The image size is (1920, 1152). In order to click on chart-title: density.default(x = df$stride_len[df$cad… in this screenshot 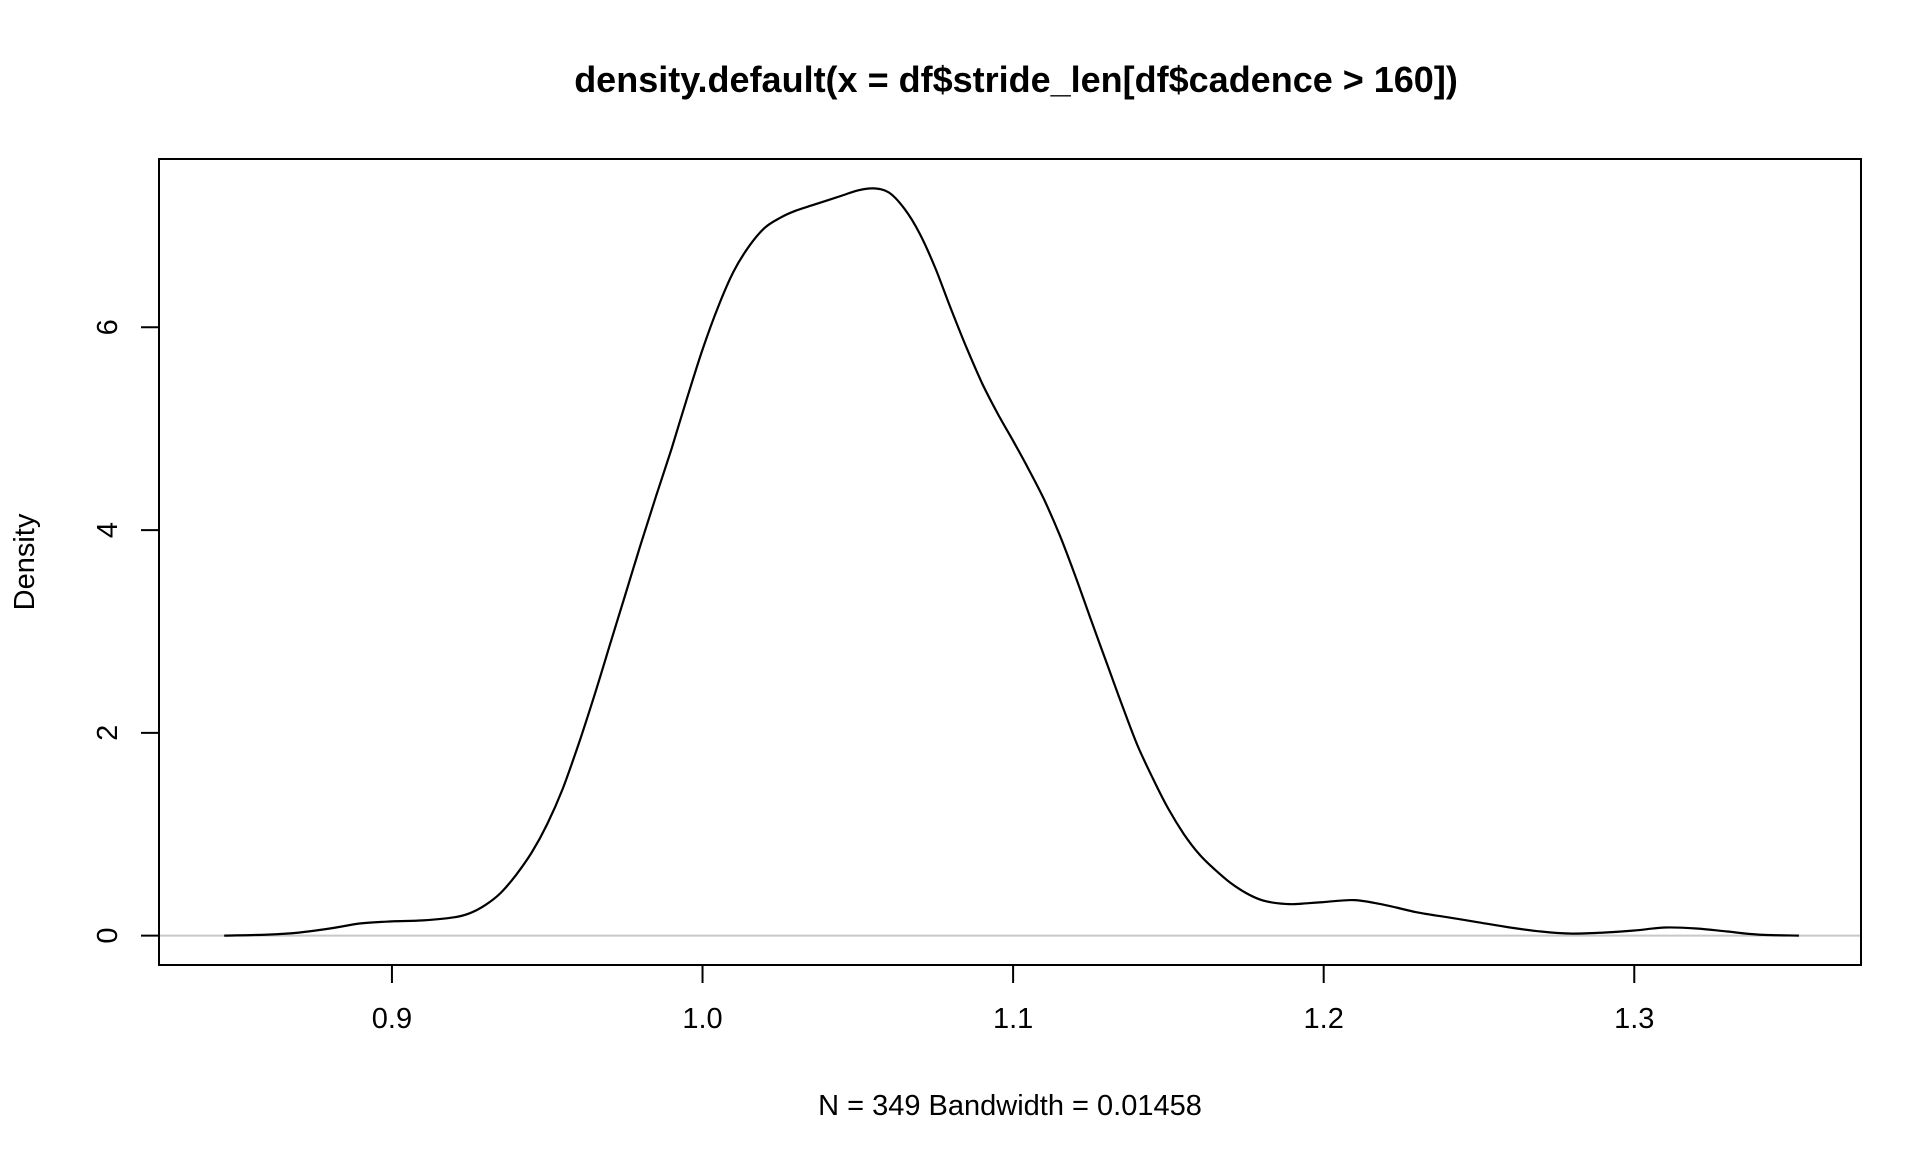, I will do `click(1016, 79)`.